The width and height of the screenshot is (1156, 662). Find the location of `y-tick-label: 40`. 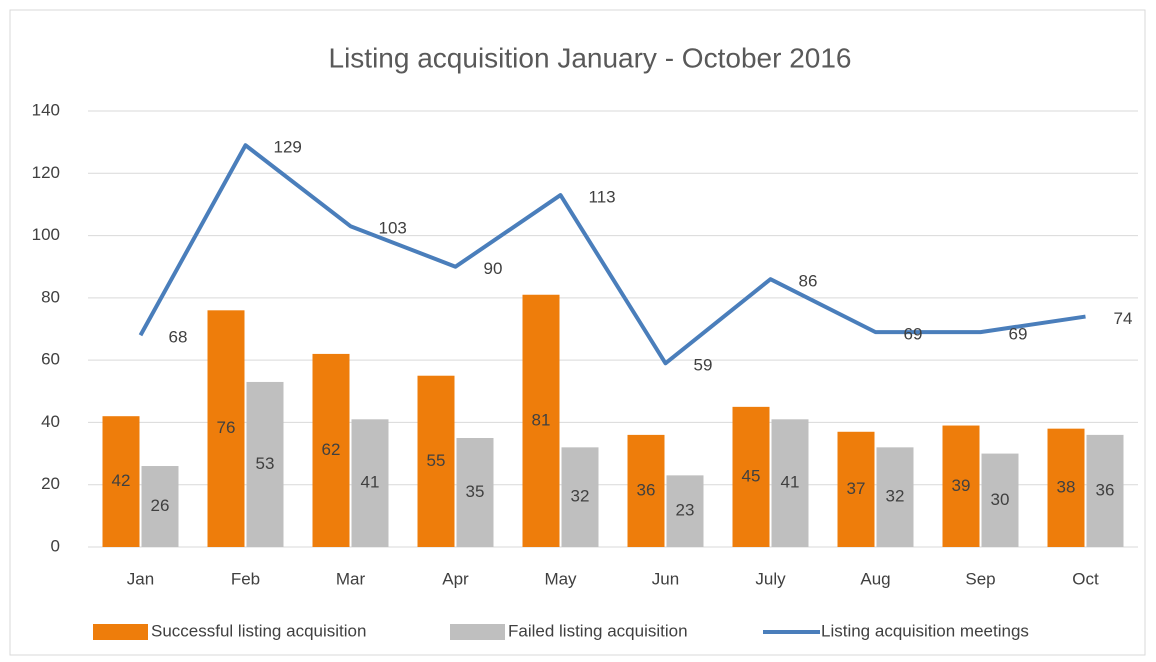

y-tick-label: 40 is located at coordinates (50, 421).